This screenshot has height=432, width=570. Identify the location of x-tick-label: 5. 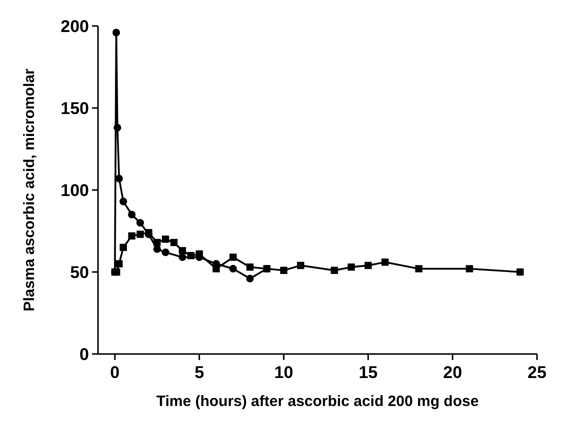
(199, 372).